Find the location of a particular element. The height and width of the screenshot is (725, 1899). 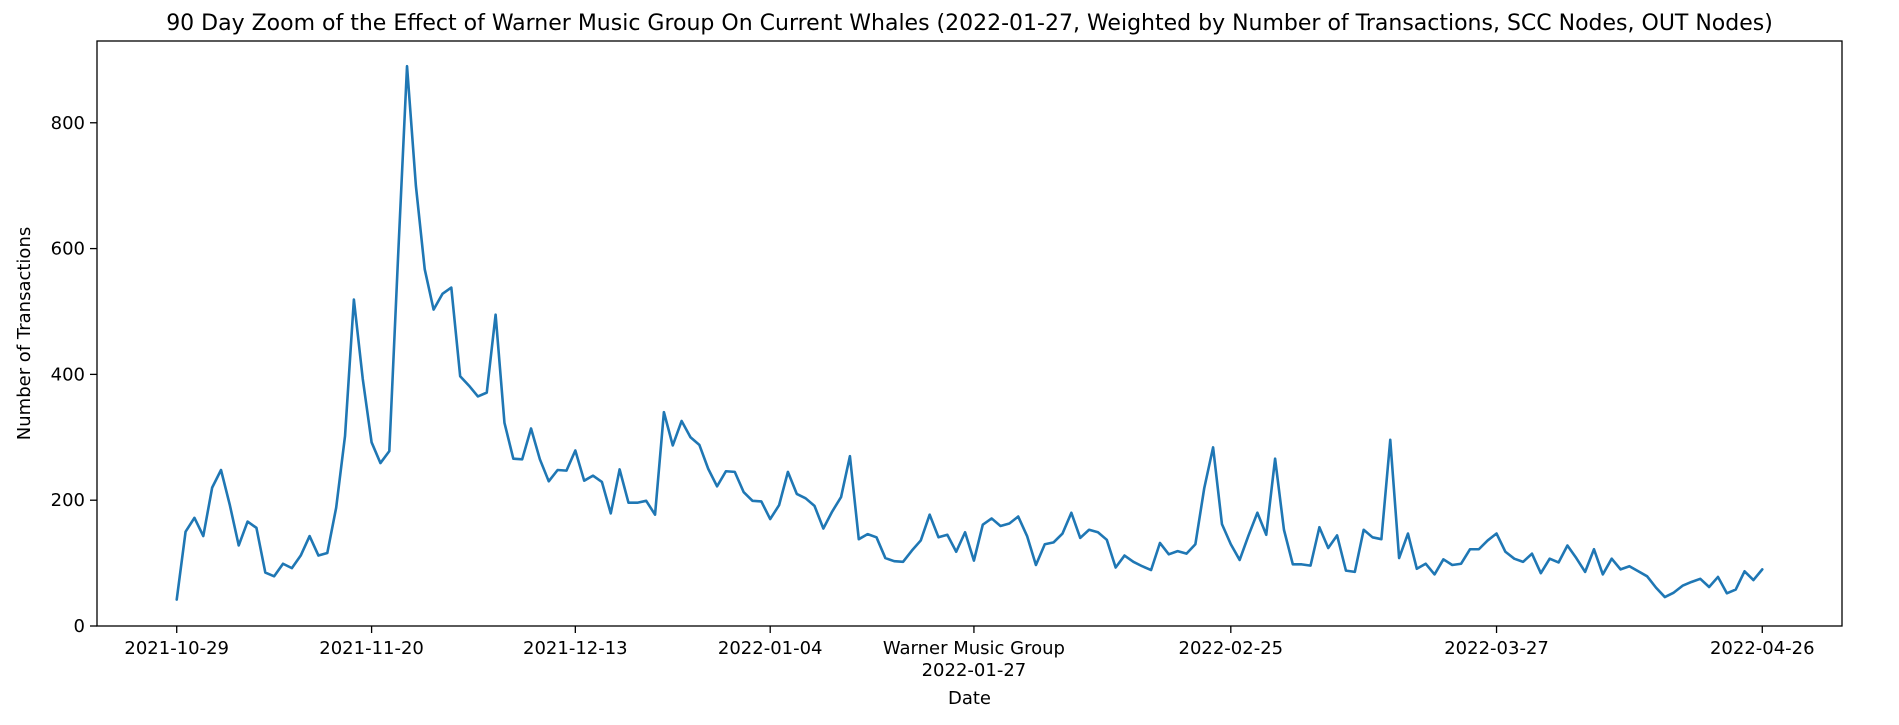

x-tick-label: 2022-03-27 is located at coordinates (1496, 648).